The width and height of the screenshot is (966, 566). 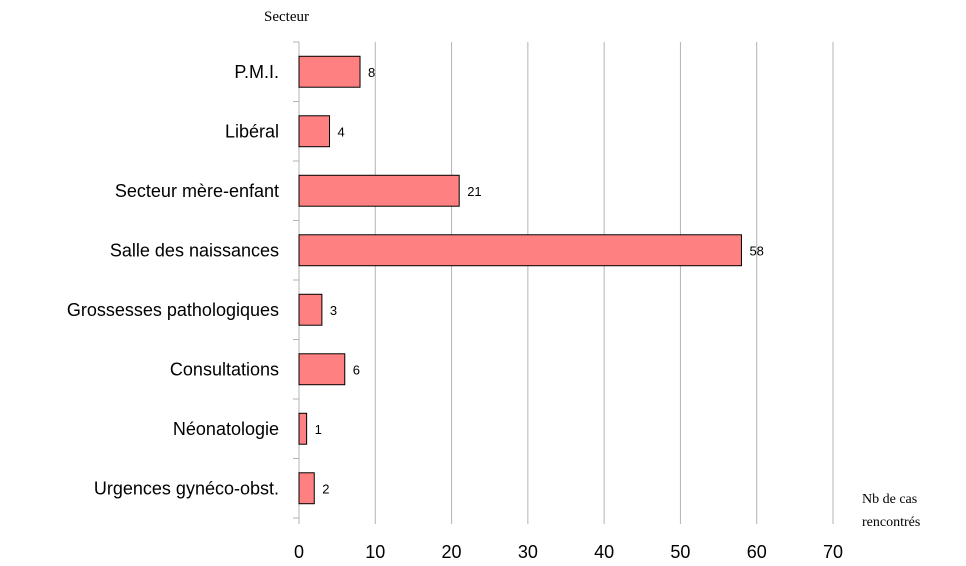 I want to click on x-tick-label: 50, so click(x=680, y=552).